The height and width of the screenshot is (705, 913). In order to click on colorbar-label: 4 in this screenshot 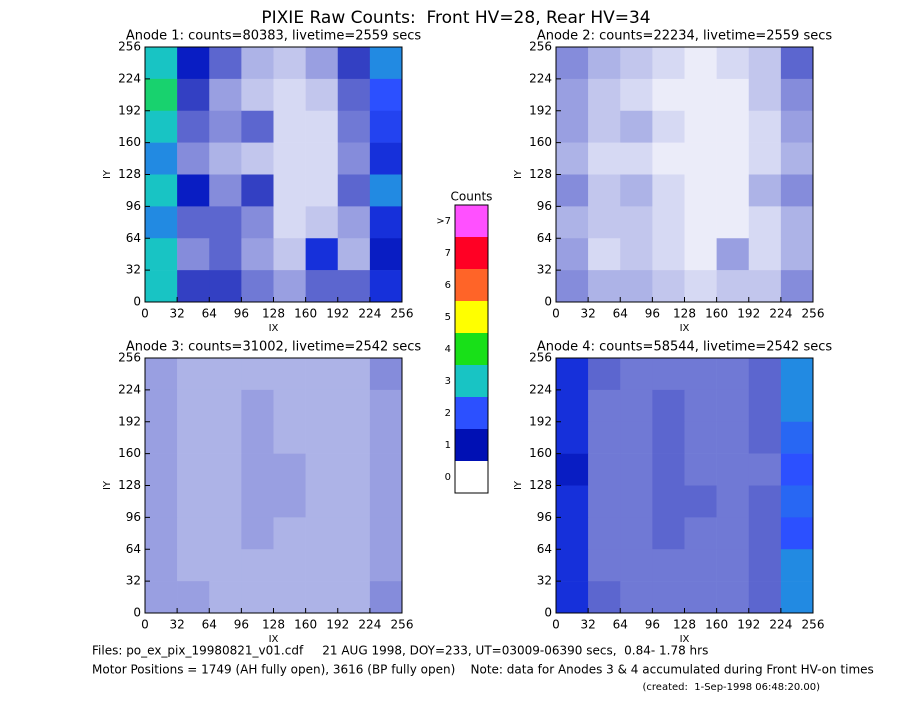, I will do `click(448, 349)`.